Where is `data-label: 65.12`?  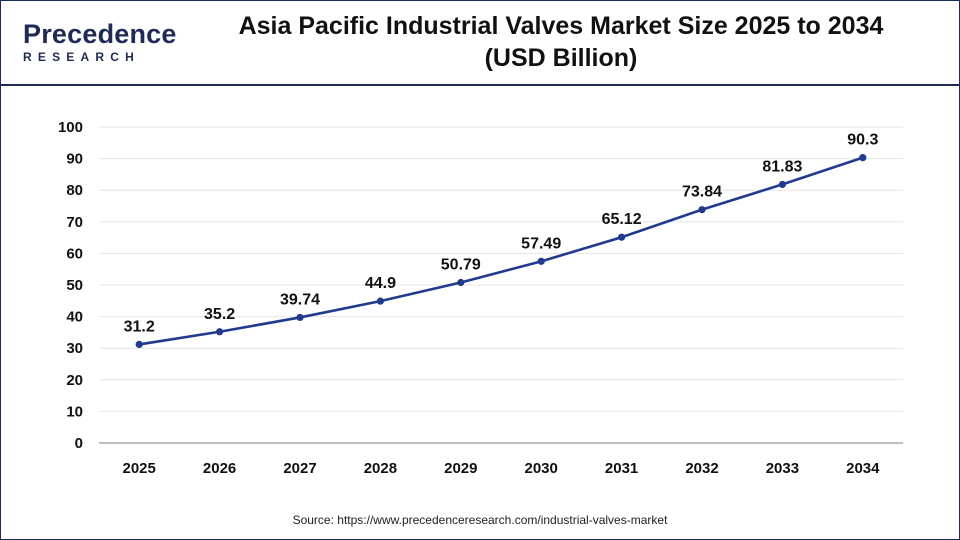 data-label: 65.12 is located at coordinates (622, 219).